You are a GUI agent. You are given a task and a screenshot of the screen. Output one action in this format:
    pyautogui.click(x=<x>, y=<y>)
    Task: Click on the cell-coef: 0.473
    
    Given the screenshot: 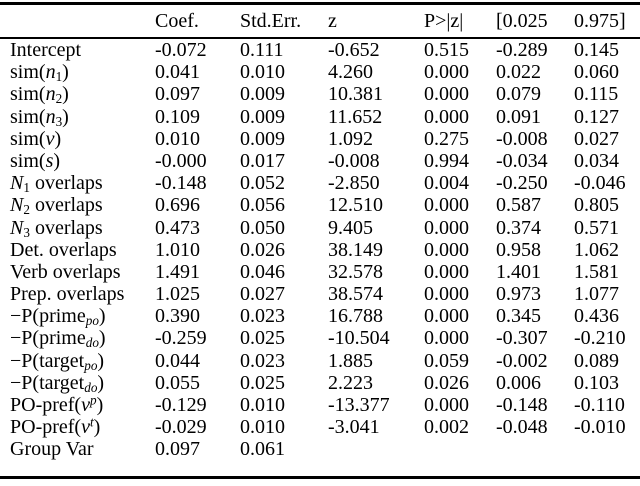 What is the action you would take?
    pyautogui.click(x=177, y=227)
    